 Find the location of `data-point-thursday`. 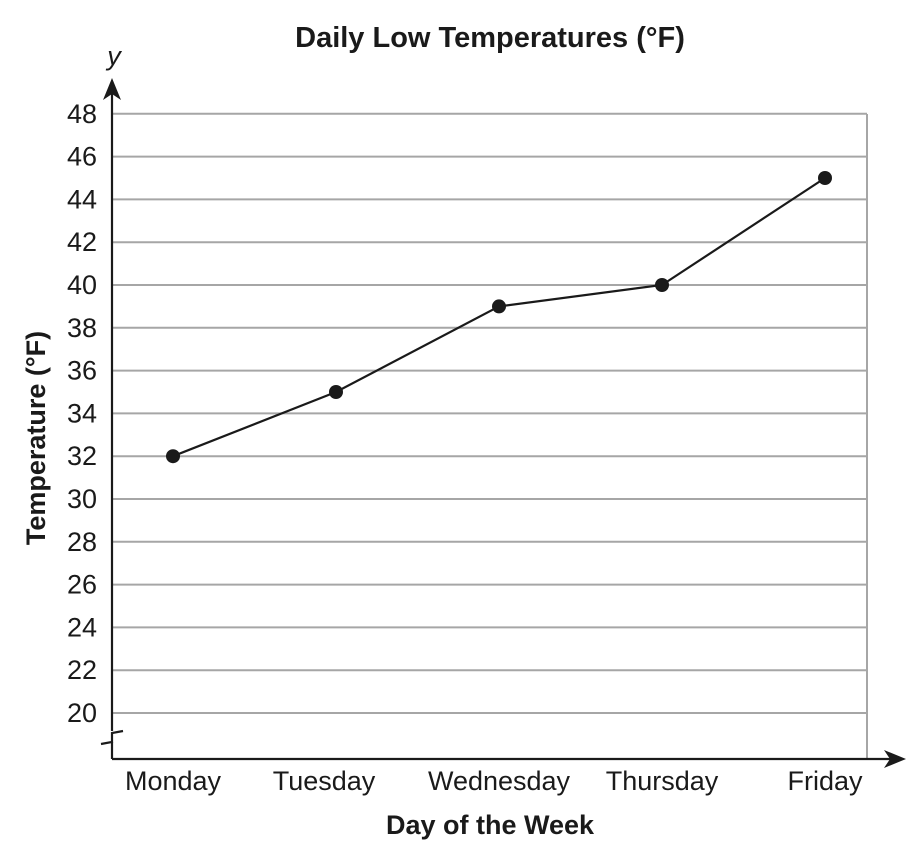

data-point-thursday is located at coordinates (662, 285).